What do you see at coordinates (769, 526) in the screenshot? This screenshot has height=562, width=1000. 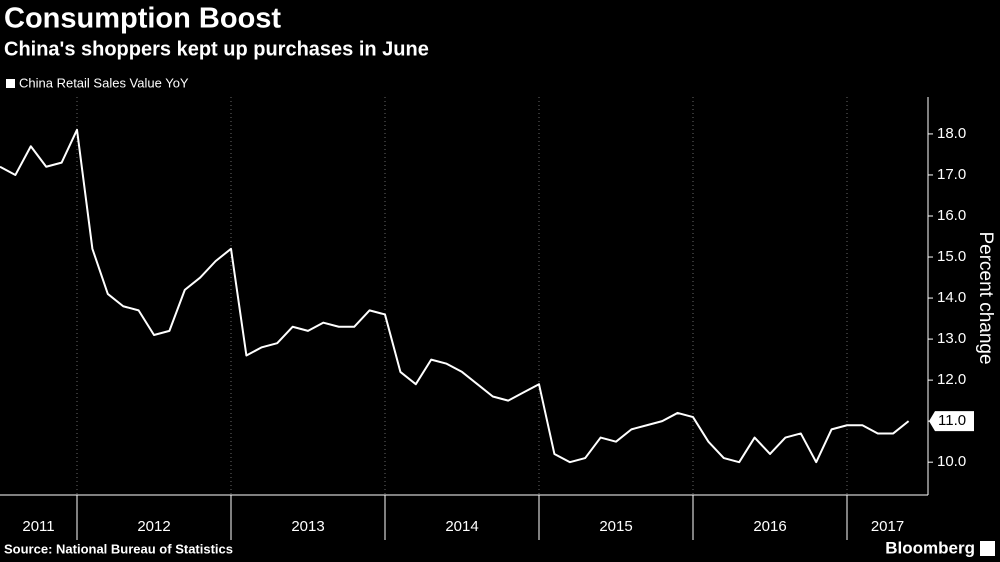 I see `x-group-label: 2016` at bounding box center [769, 526].